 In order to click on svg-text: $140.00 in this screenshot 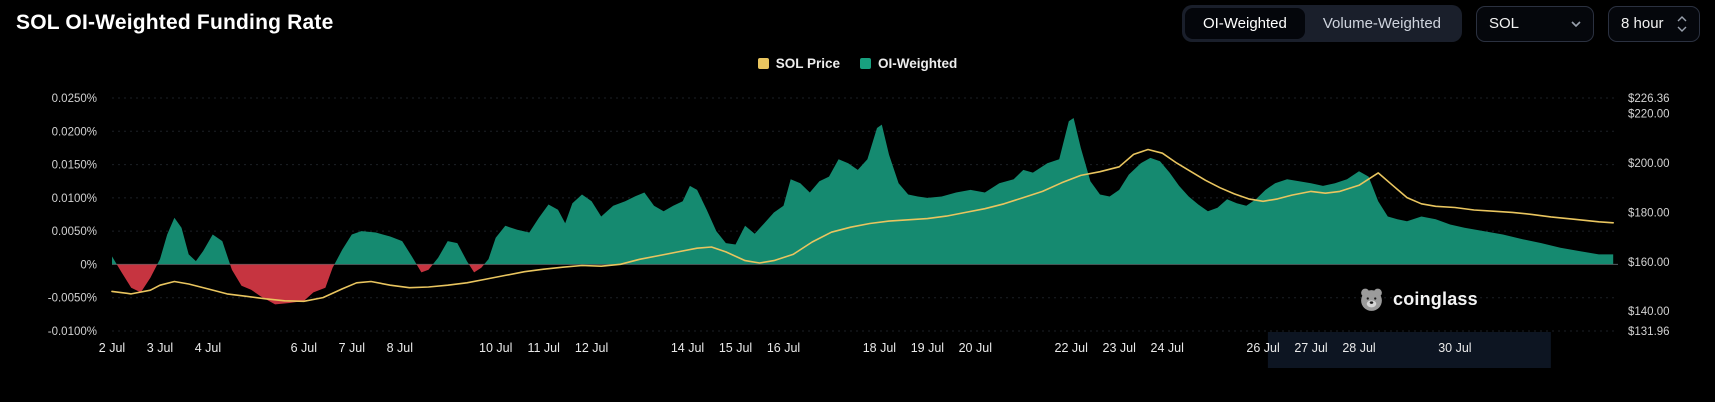, I will do `click(1649, 312)`.